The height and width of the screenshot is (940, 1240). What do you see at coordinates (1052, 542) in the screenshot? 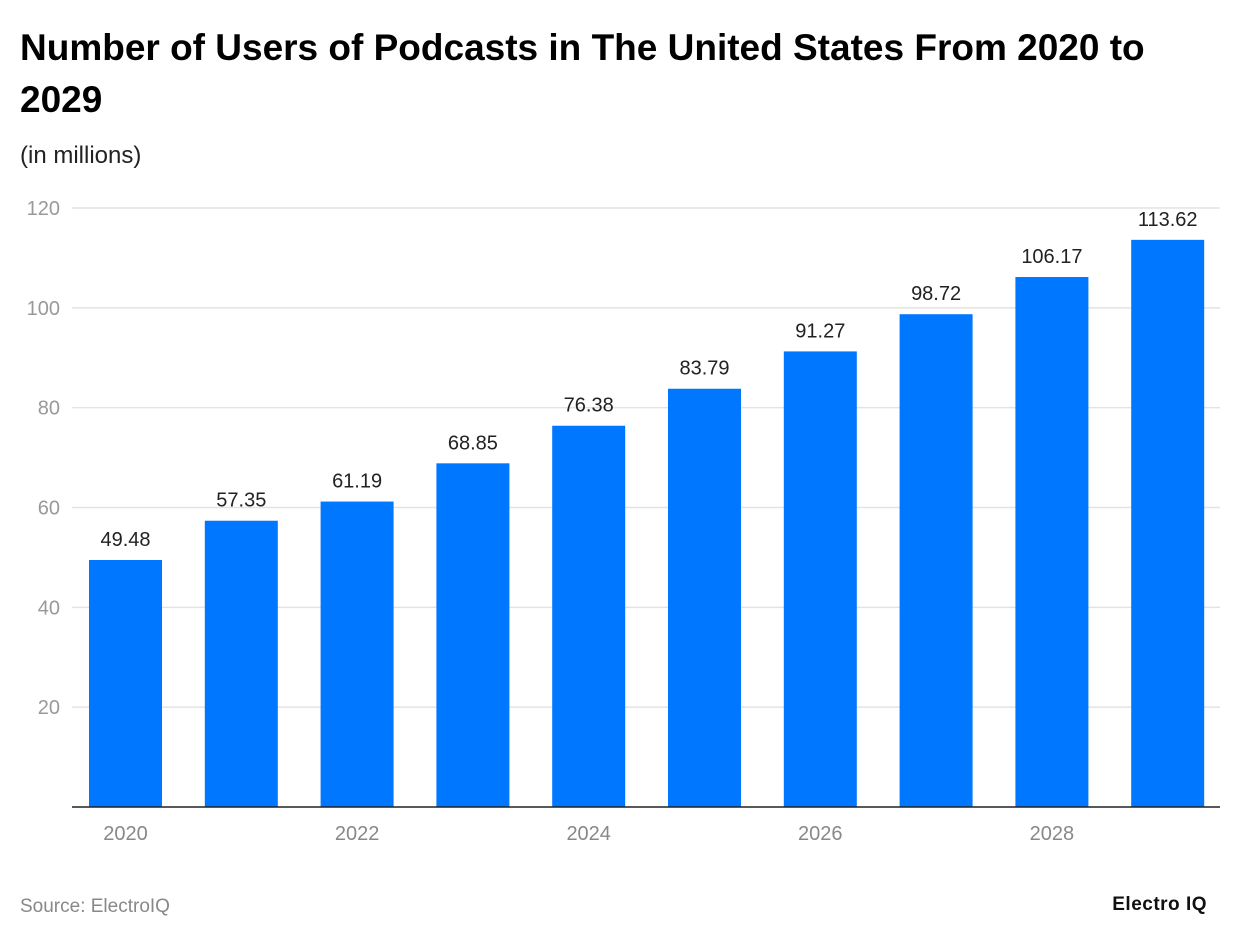
I see `bar-2028` at bounding box center [1052, 542].